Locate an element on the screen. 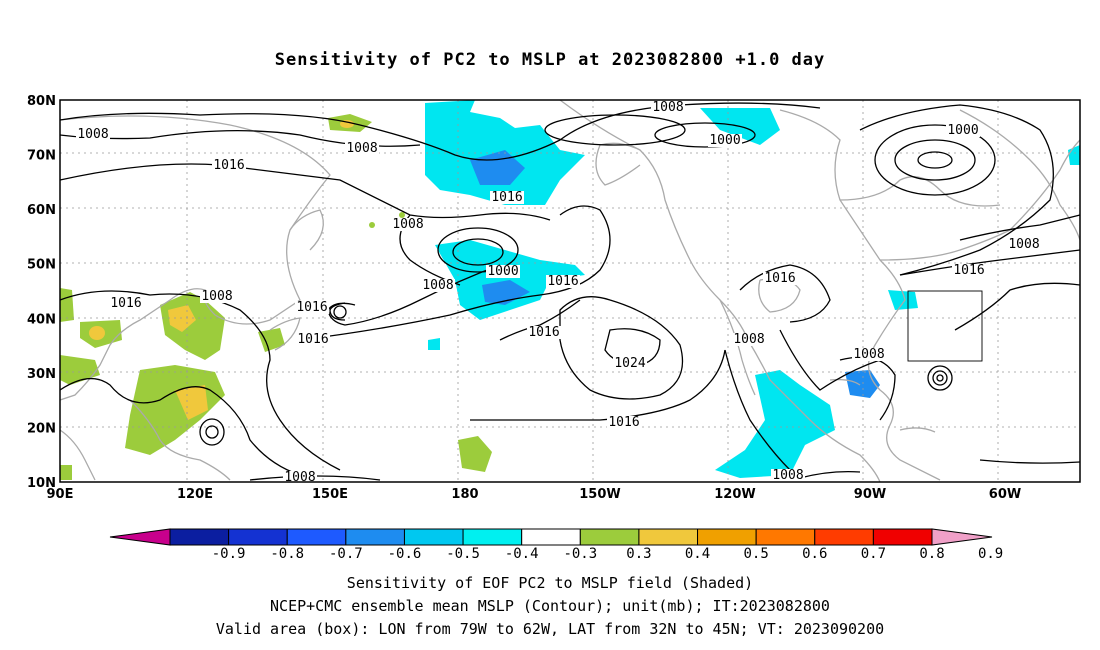  colorbar-label: 0.8 is located at coordinates (931, 554).